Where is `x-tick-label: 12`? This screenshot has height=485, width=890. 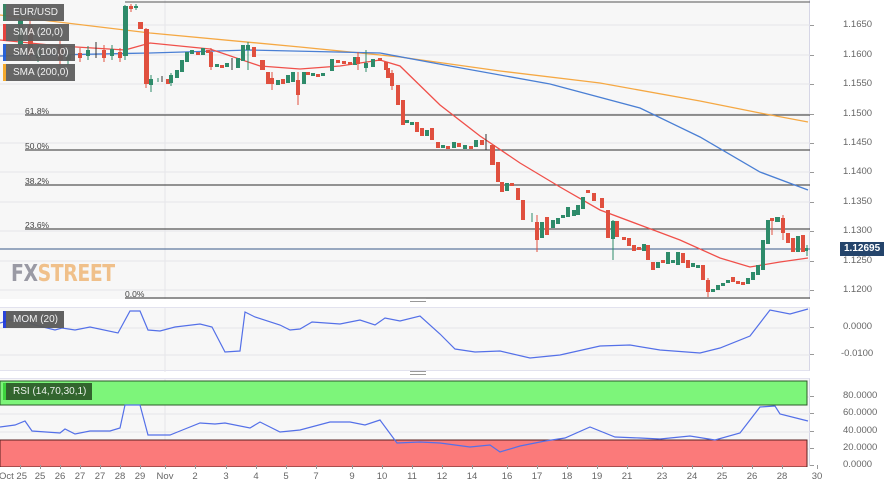
x-tick-label: 12 is located at coordinates (442, 476).